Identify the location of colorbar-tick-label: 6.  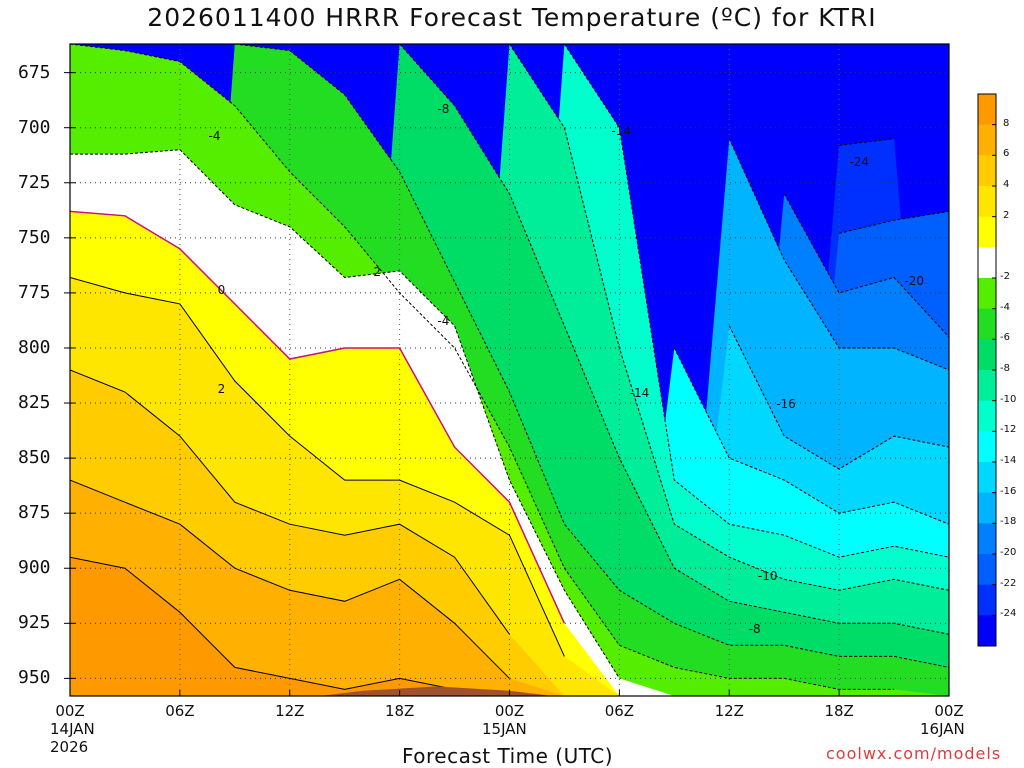
(1006, 154).